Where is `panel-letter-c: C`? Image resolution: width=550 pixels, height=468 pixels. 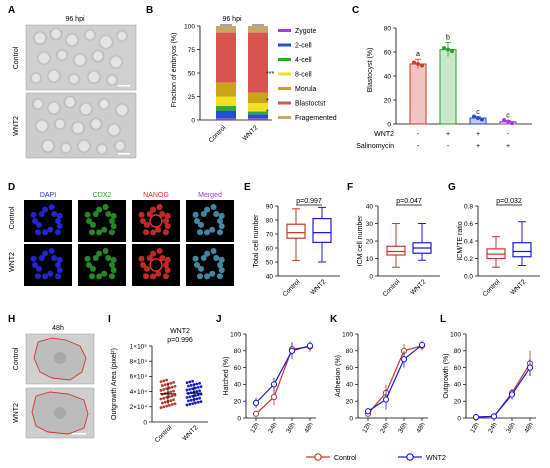 panel-letter-c: C is located at coordinates (355, 10).